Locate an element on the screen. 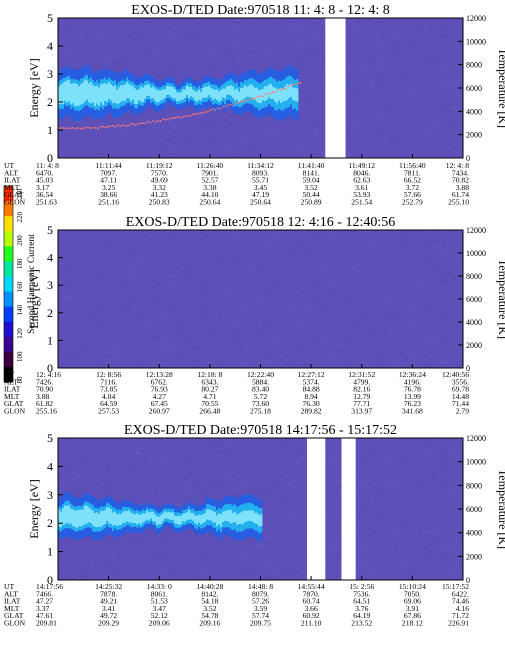 Image resolution: width=505 pixels, height=649 pixels. orbit-cell: 209.29 is located at coordinates (108, 623).